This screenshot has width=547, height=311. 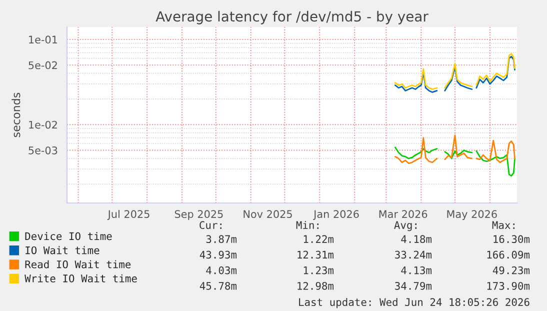 What do you see at coordinates (221, 239) in the screenshot?
I see `text: 3.87m` at bounding box center [221, 239].